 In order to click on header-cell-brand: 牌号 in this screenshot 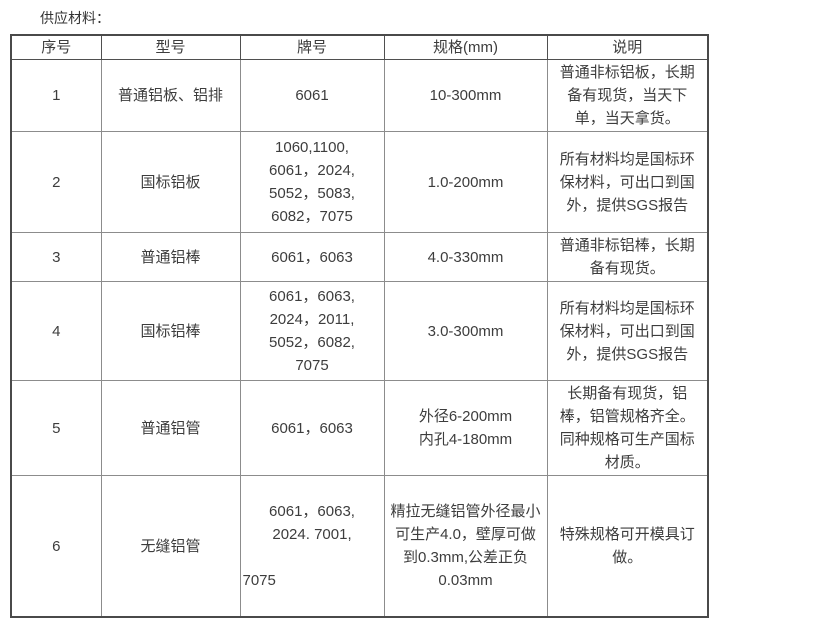, I will do `click(312, 47)`.